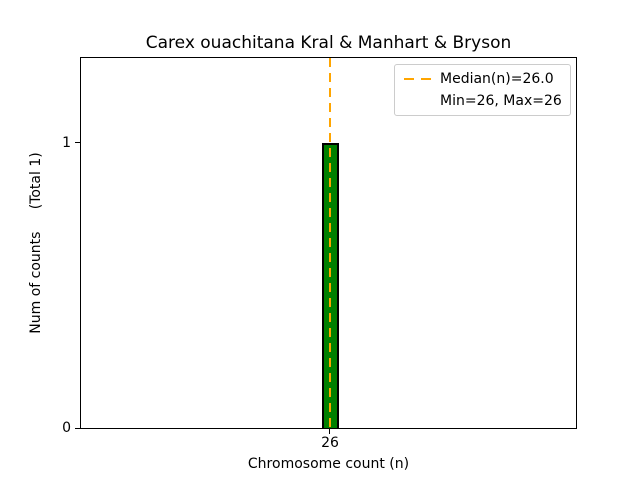  I want to click on median-line, so click(330, 243).